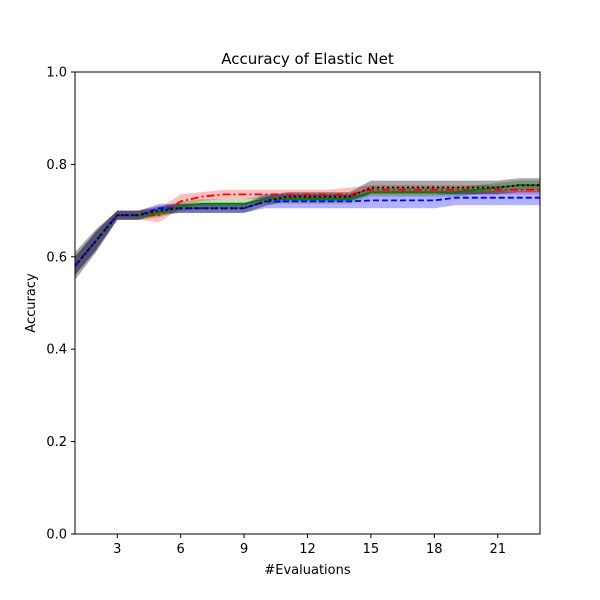 Image resolution: width=600 pixels, height=600 pixels. Describe the element at coordinates (181, 549) in the screenshot. I see `x-tick-label: 6` at that location.